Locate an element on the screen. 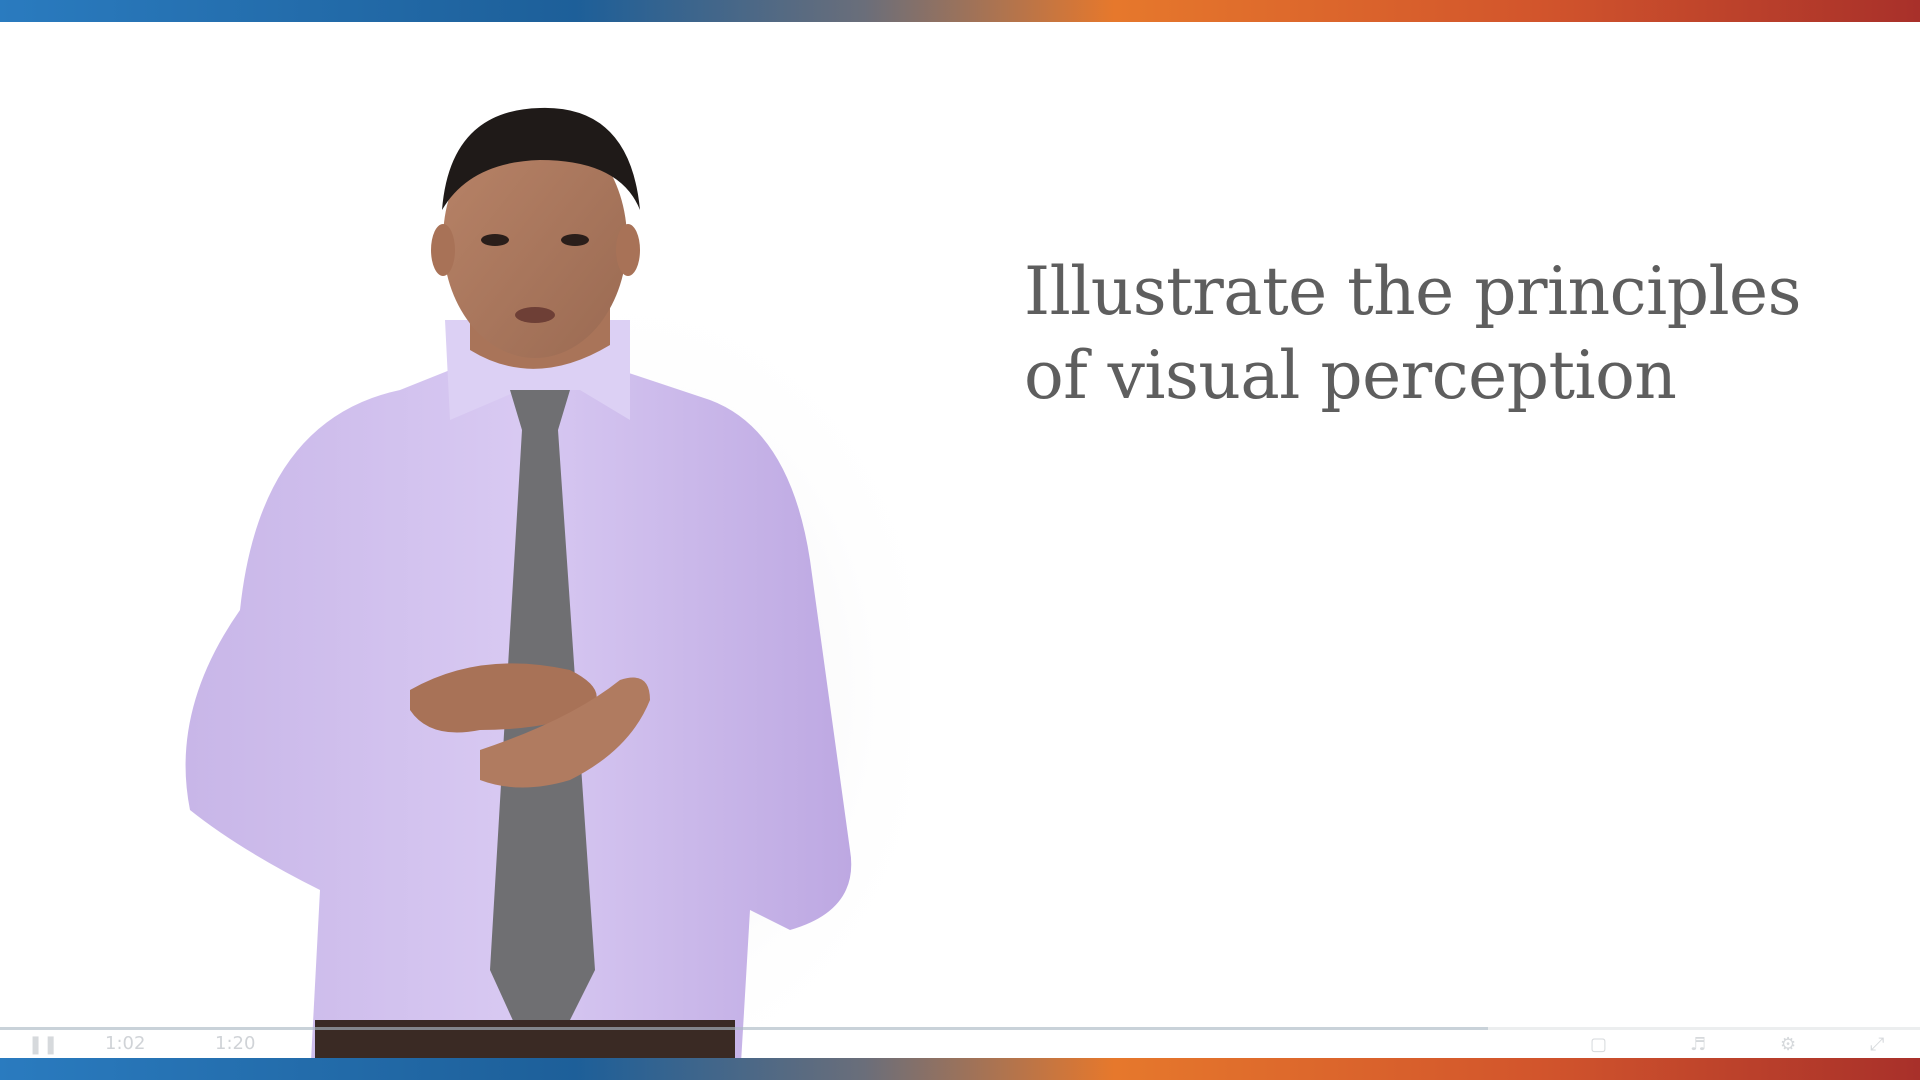 The width and height of the screenshot is (1920, 1080). bottom-brand-bar is located at coordinates (960, 1069).